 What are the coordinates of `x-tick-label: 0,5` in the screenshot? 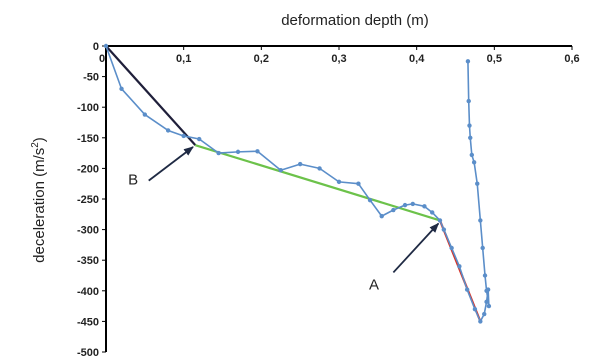 It's located at (494, 59).